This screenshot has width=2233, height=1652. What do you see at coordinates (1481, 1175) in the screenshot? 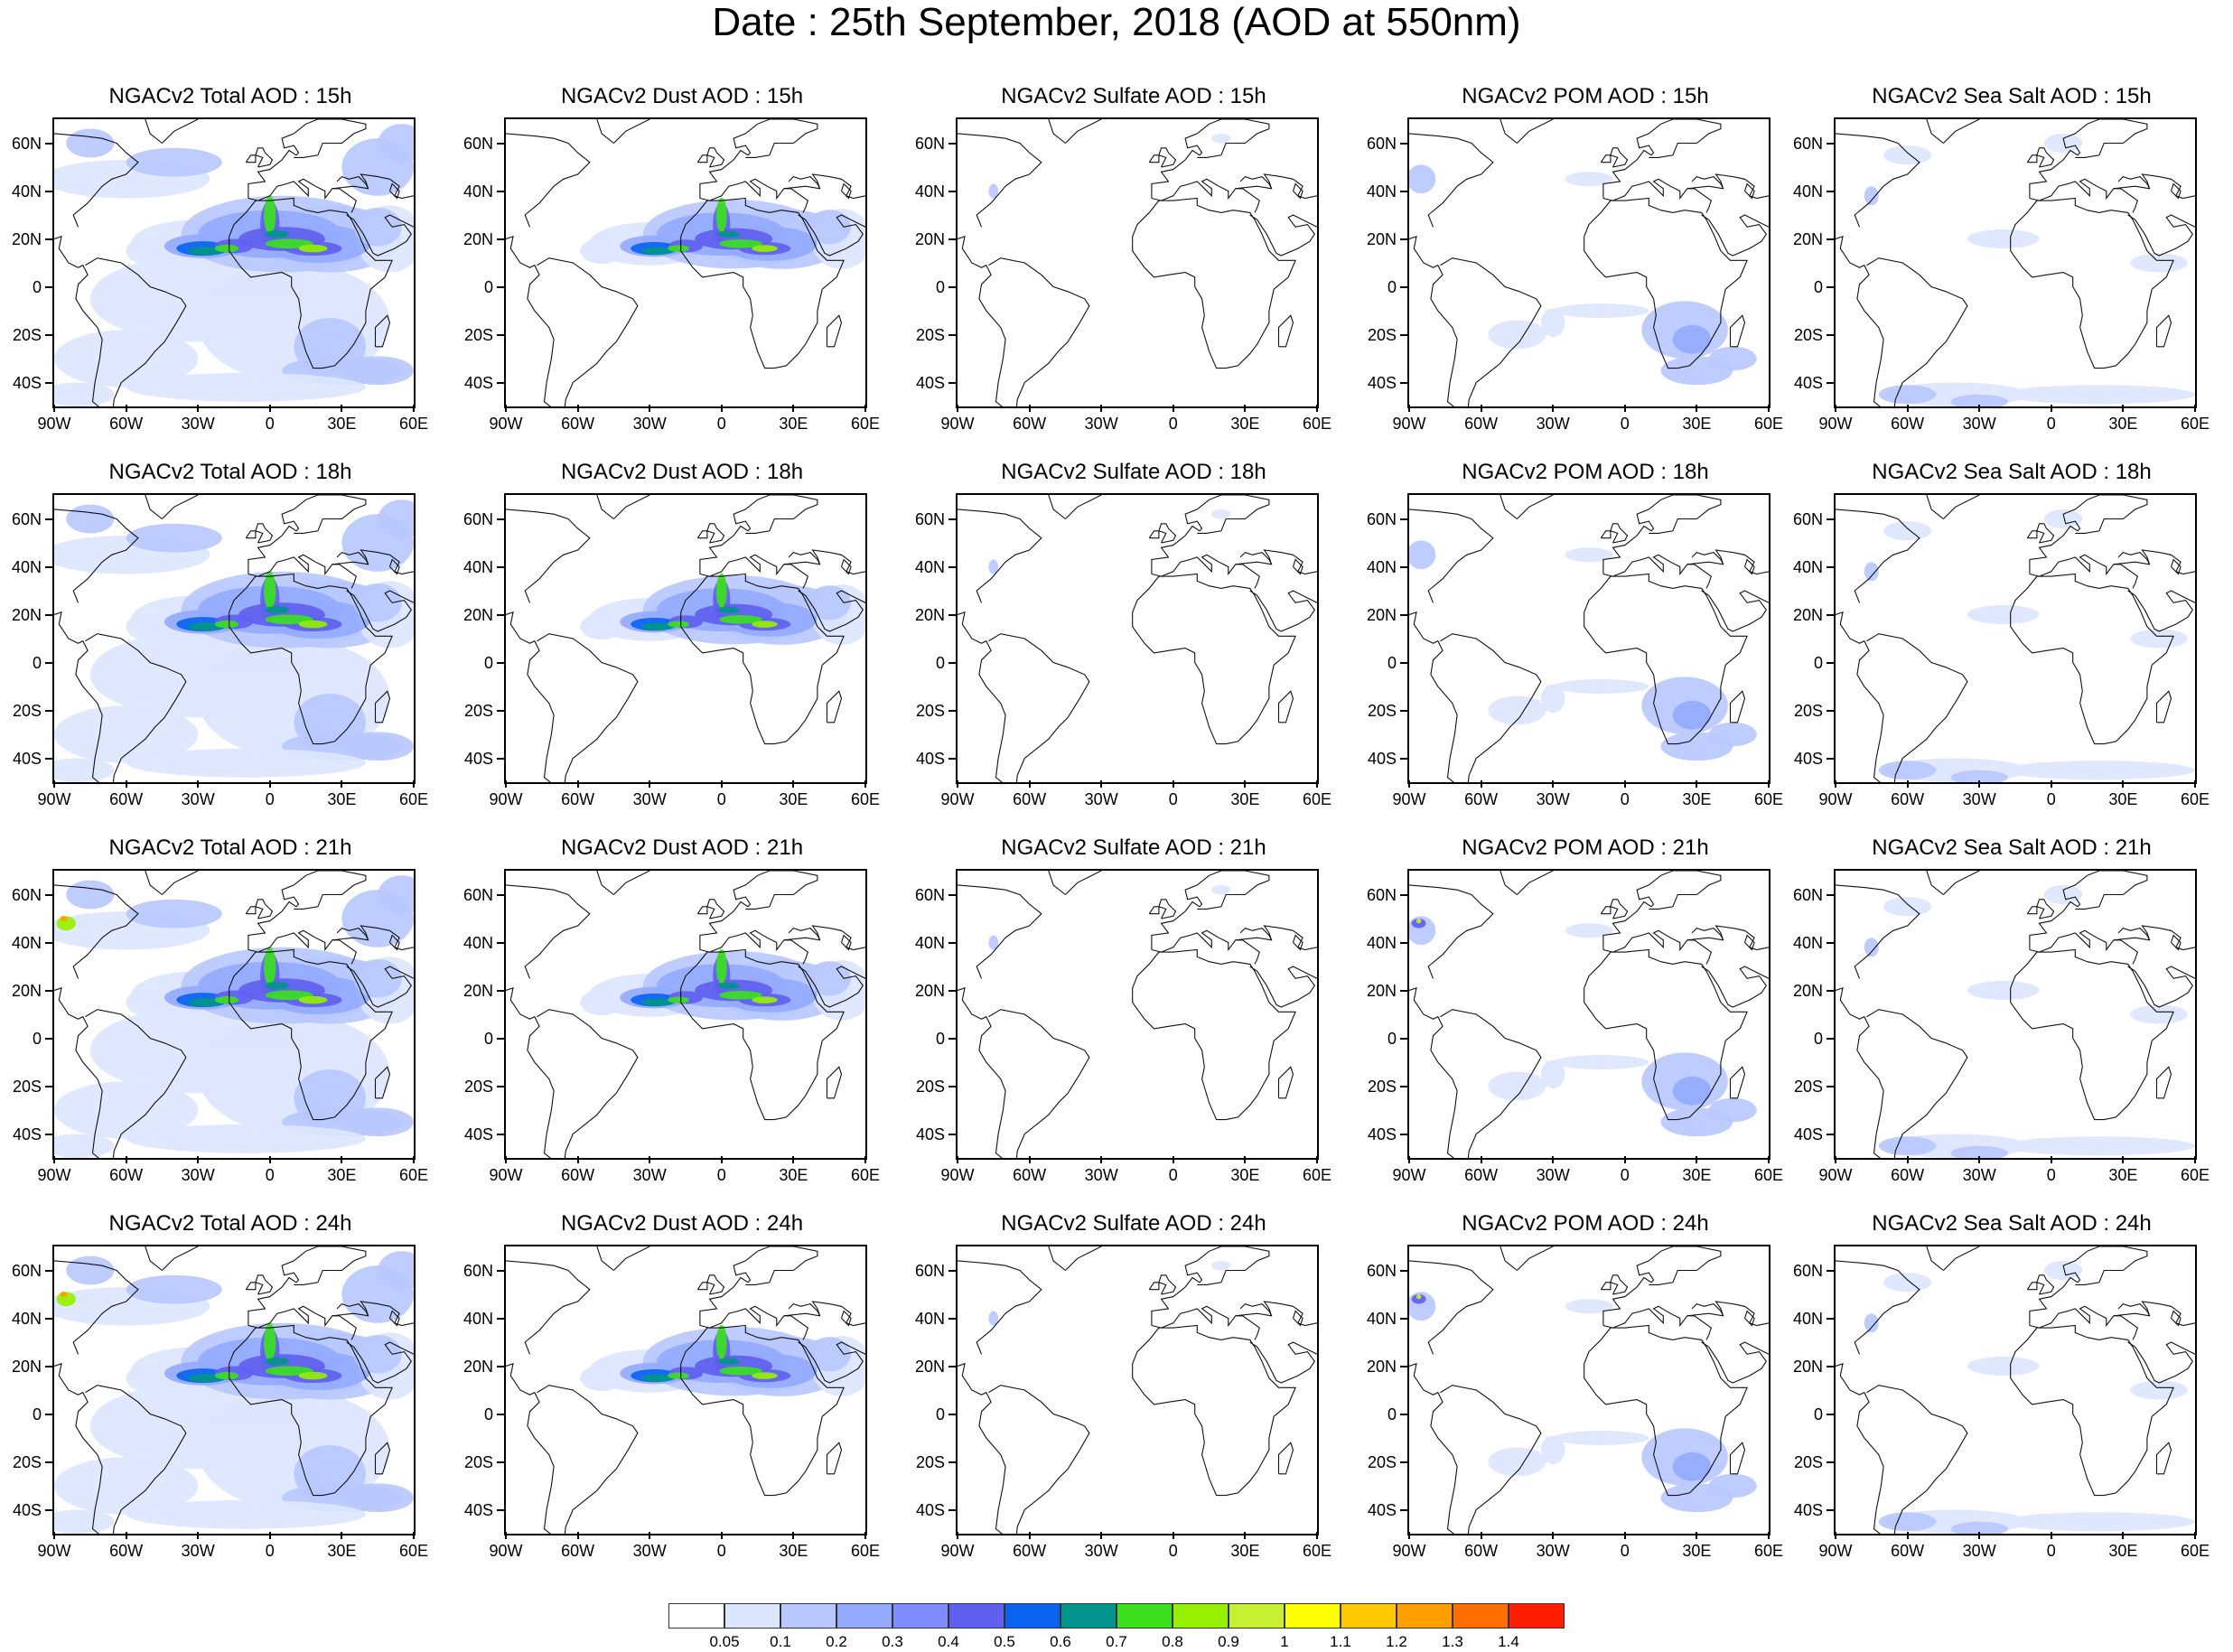
I see `lon-tick-label: 60W` at bounding box center [1481, 1175].